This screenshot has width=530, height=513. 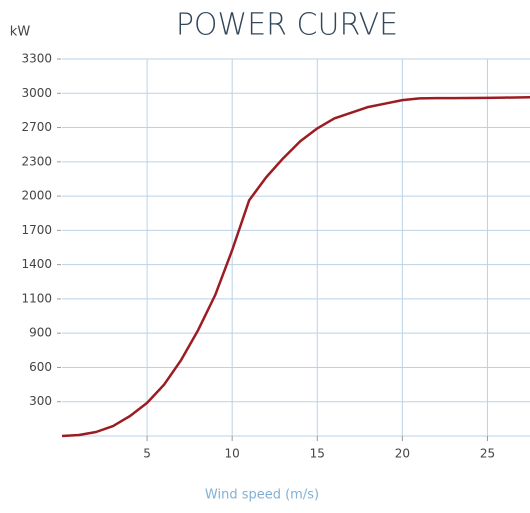 What do you see at coordinates (36, 298) in the screenshot?
I see `y-tick-label: 1100` at bounding box center [36, 298].